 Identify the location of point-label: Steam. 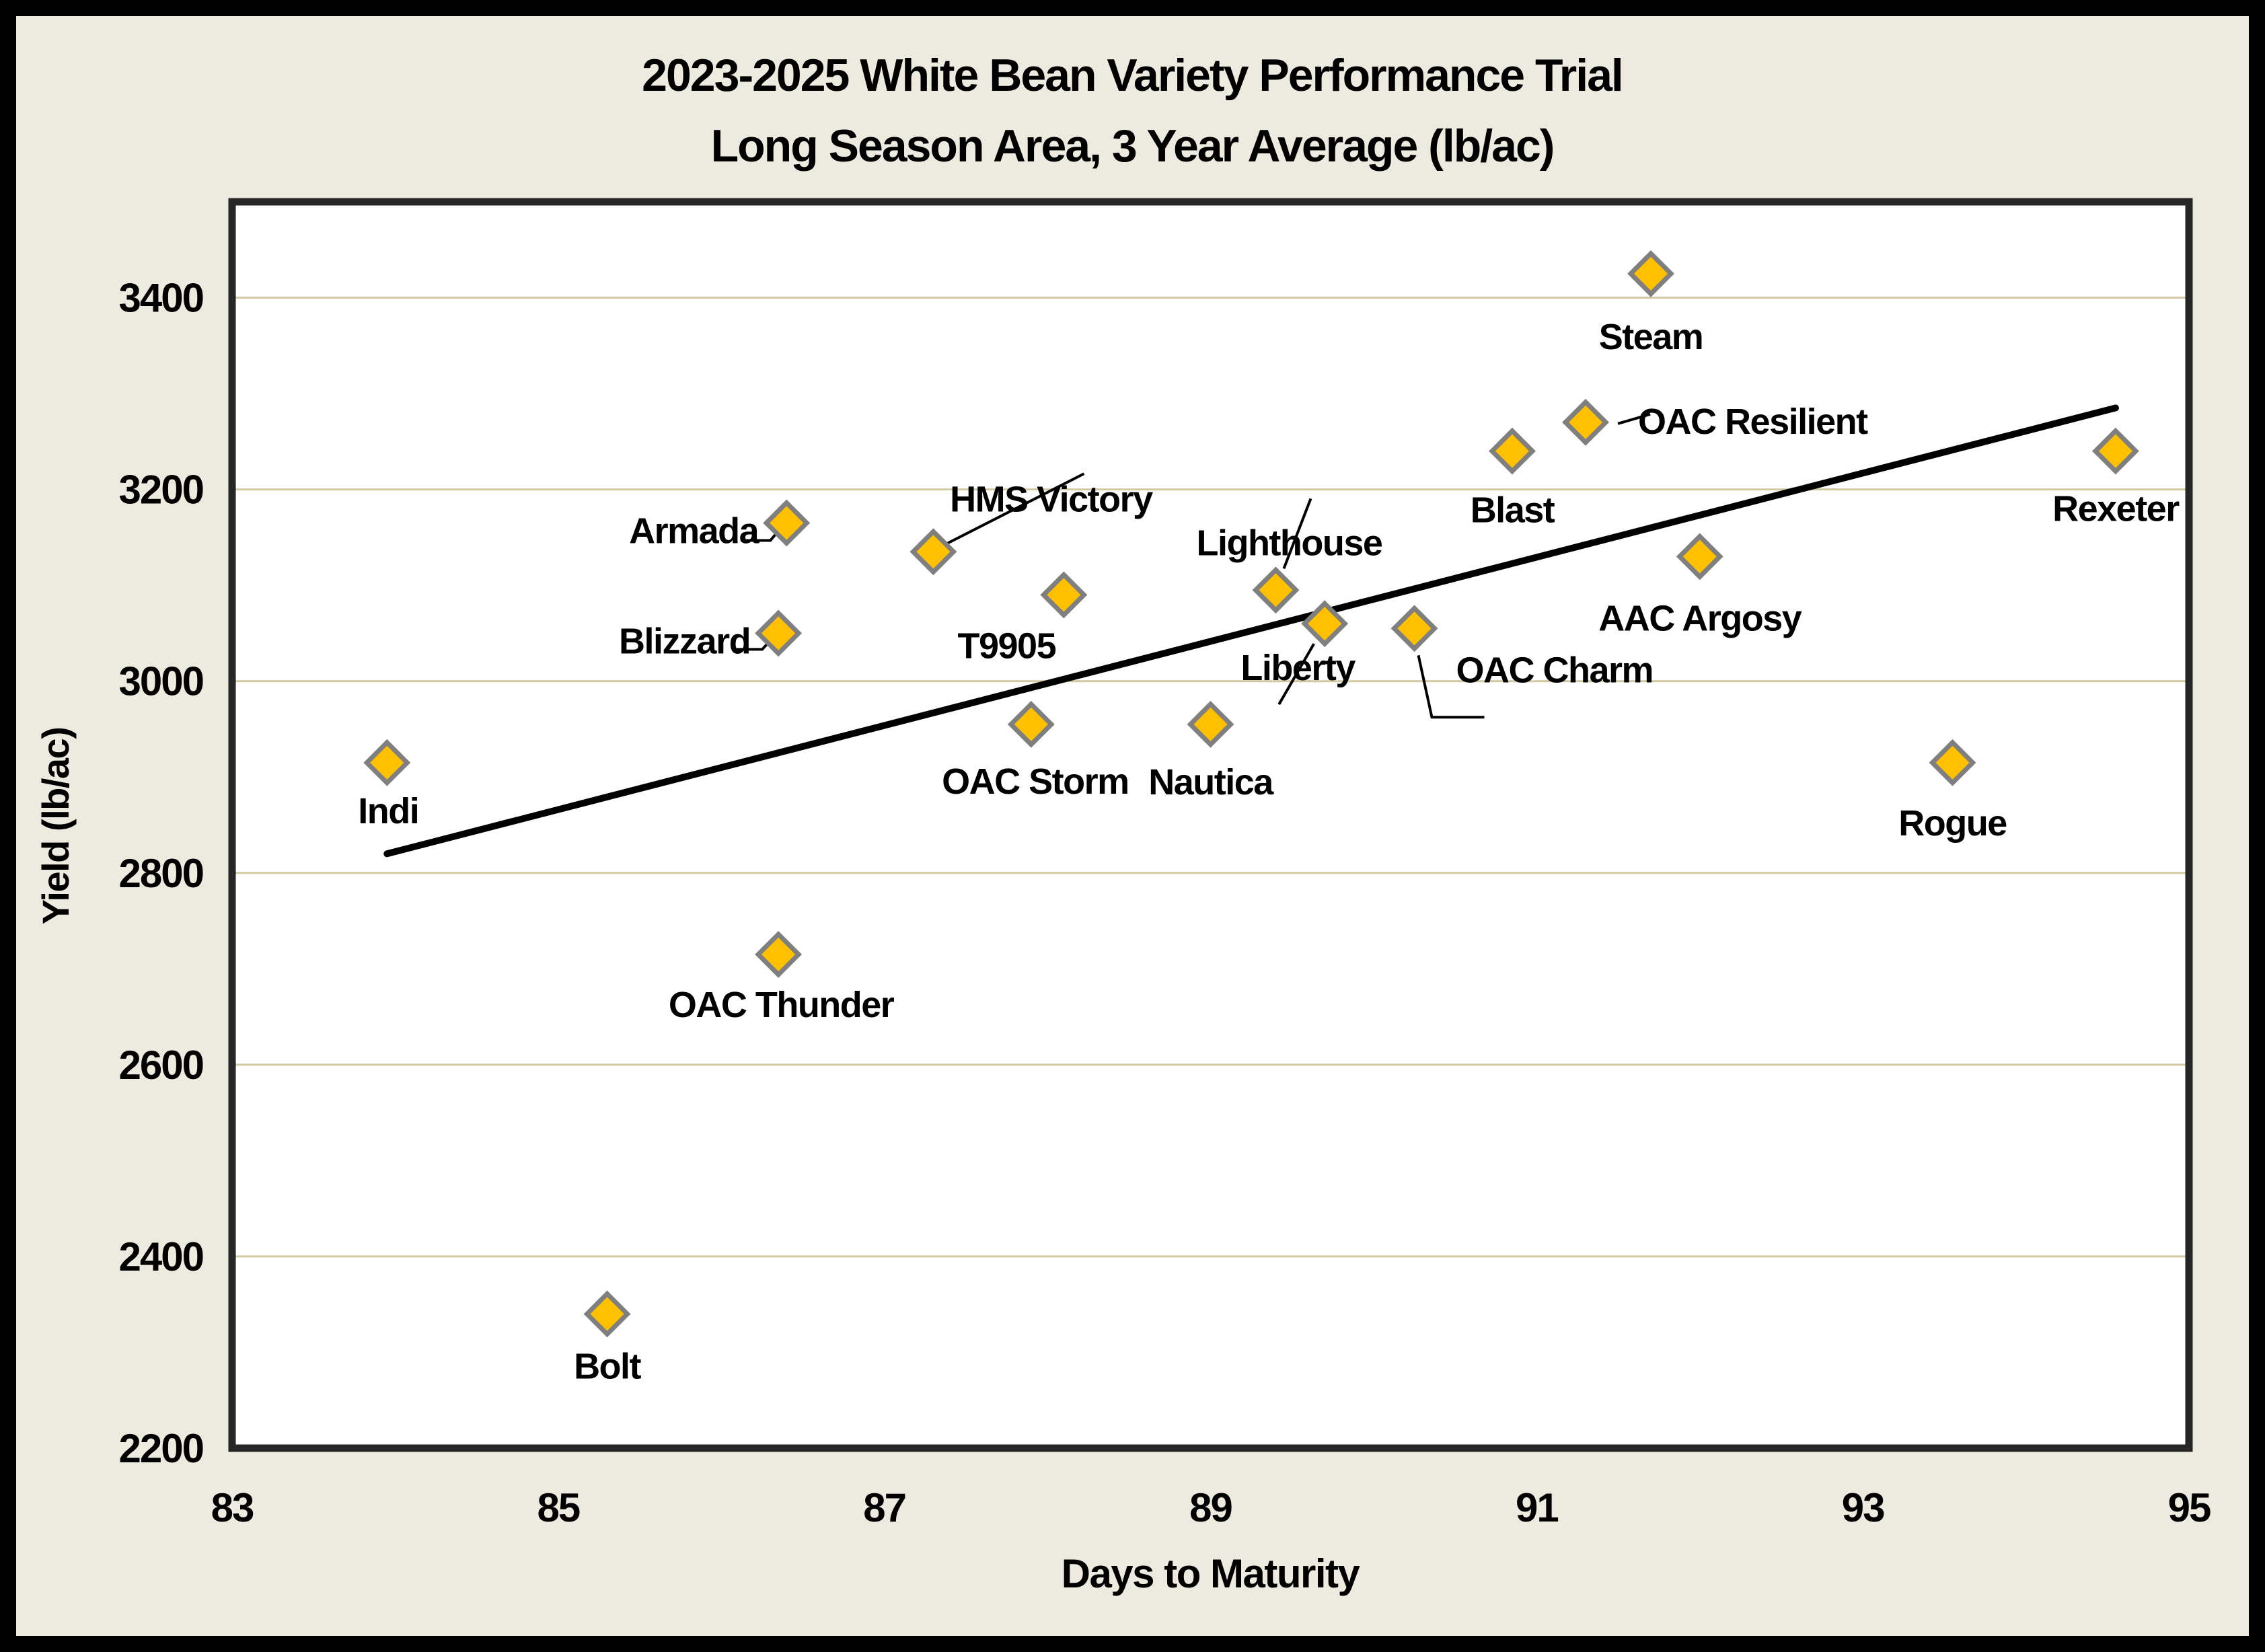
(1651, 337).